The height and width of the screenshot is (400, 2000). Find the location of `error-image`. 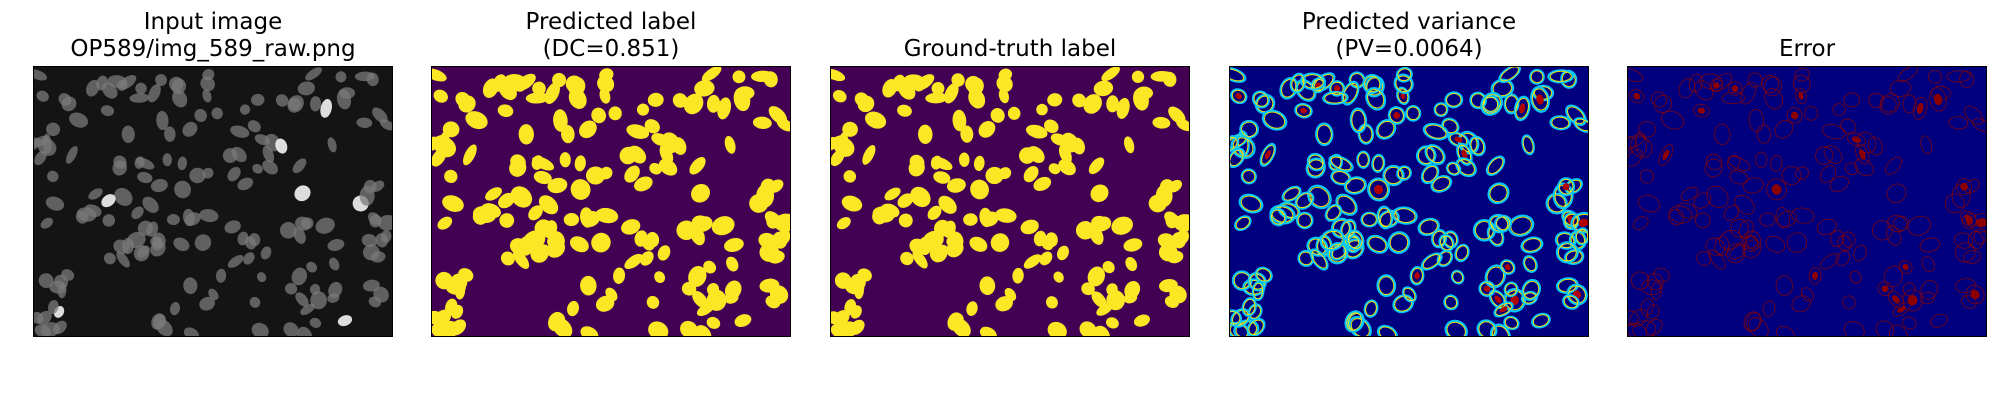

error-image is located at coordinates (1807, 201).